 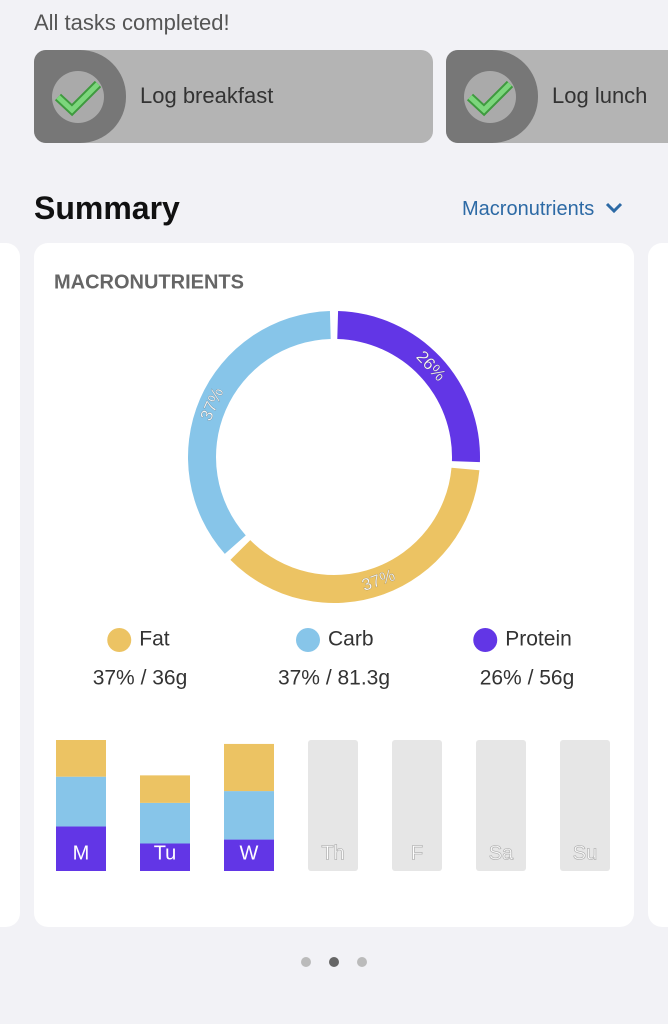 What do you see at coordinates (417, 853) in the screenshot?
I see `day-label: F` at bounding box center [417, 853].